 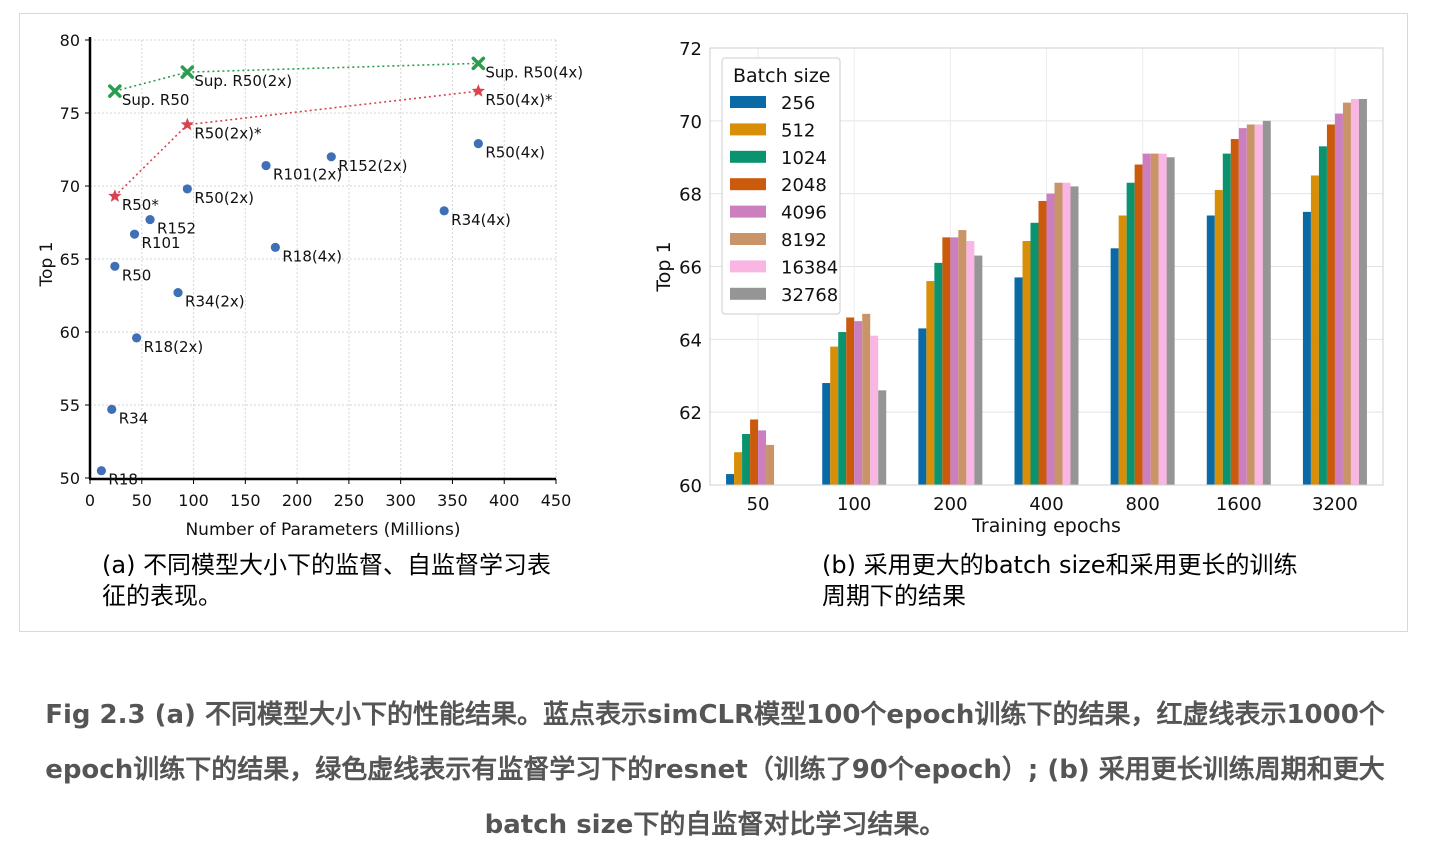 I want to click on point-r34-4x-label: R34(4x), so click(x=481, y=220).